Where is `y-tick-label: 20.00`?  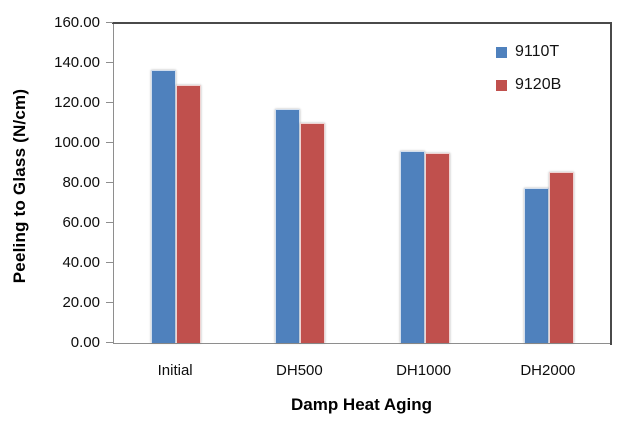 y-tick-label: 20.00 is located at coordinates (81, 302).